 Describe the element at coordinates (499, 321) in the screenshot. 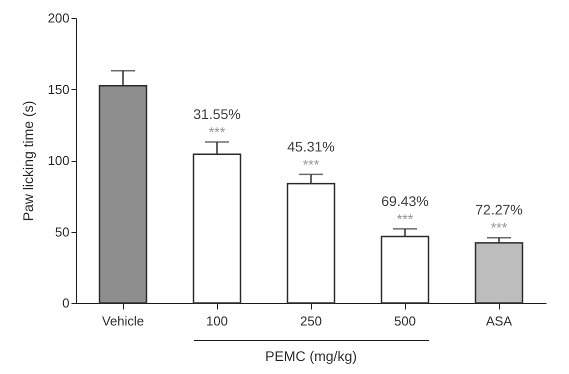

I see `x-tick-label: ASA` at that location.